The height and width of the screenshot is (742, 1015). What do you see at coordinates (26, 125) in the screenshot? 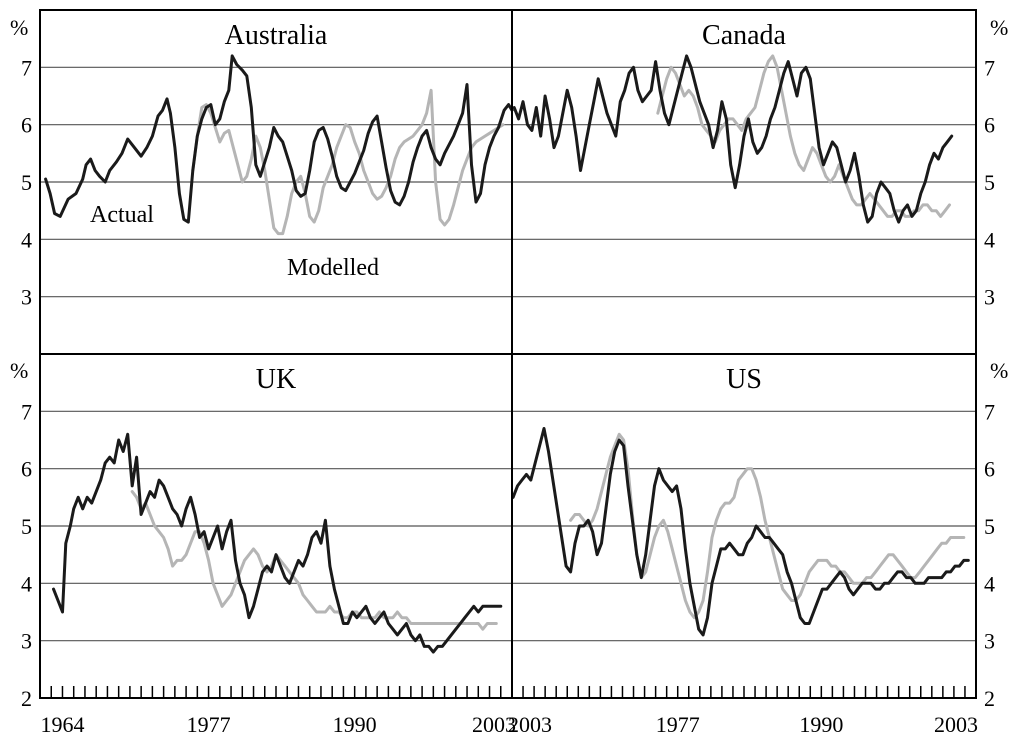
I see `australia-y-tick-6: 6` at bounding box center [26, 125].